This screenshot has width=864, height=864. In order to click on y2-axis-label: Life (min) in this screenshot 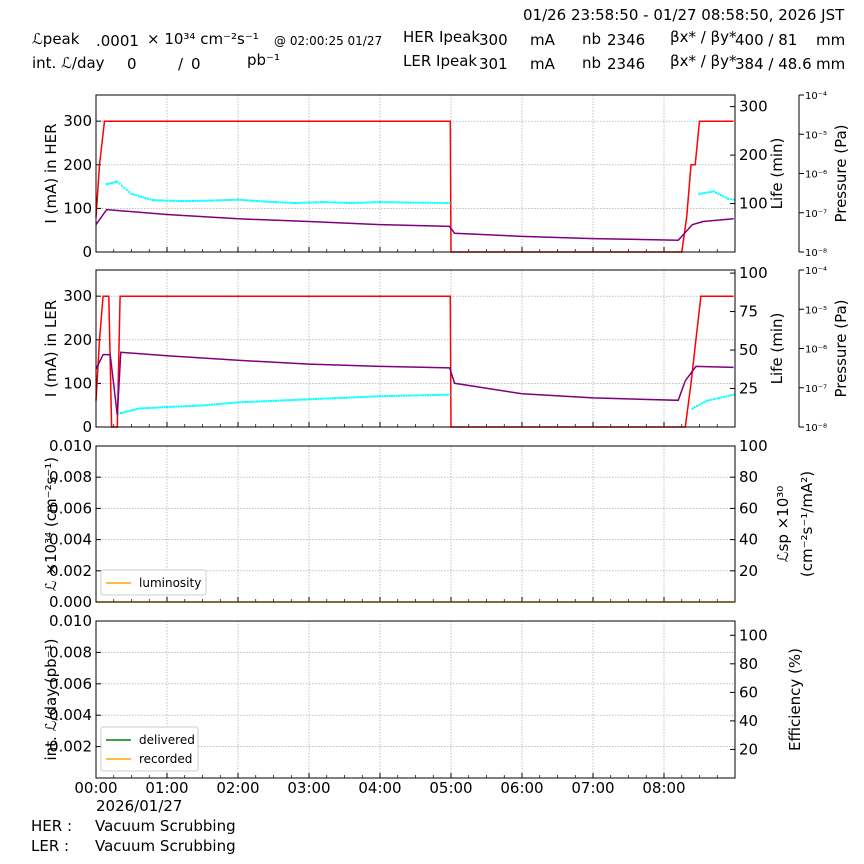, I will do `click(777, 174)`.